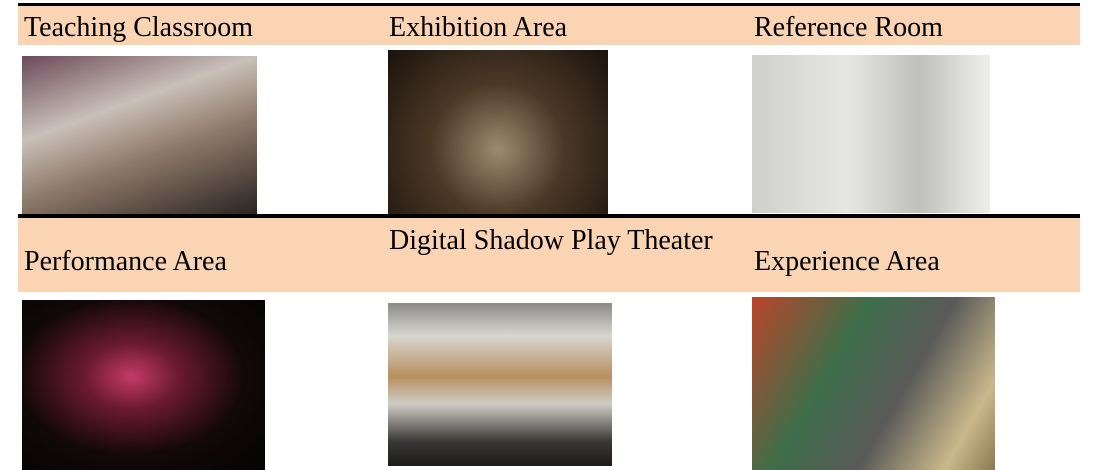  What do you see at coordinates (138, 27) in the screenshot?
I see `cell-label: Teaching Classroom` at bounding box center [138, 27].